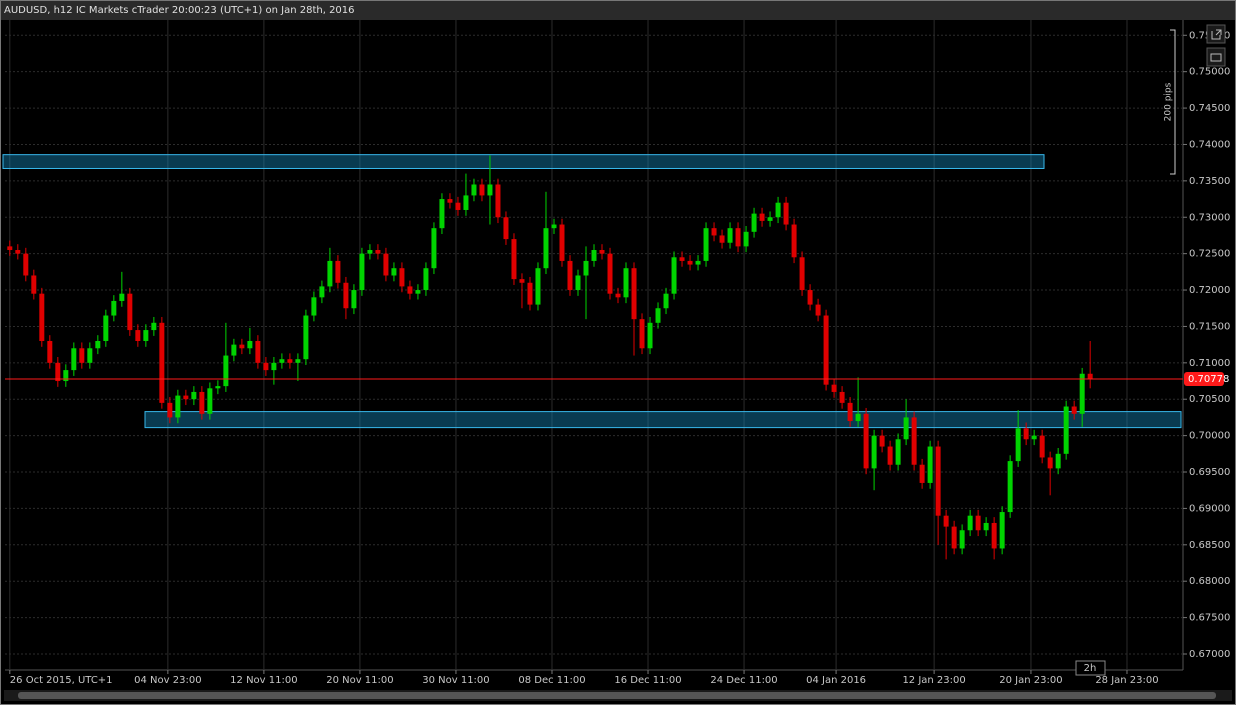 The width and height of the screenshot is (1236, 705). I want to click on x-tick-label: 28 Jan 23:00, so click(1126, 680).